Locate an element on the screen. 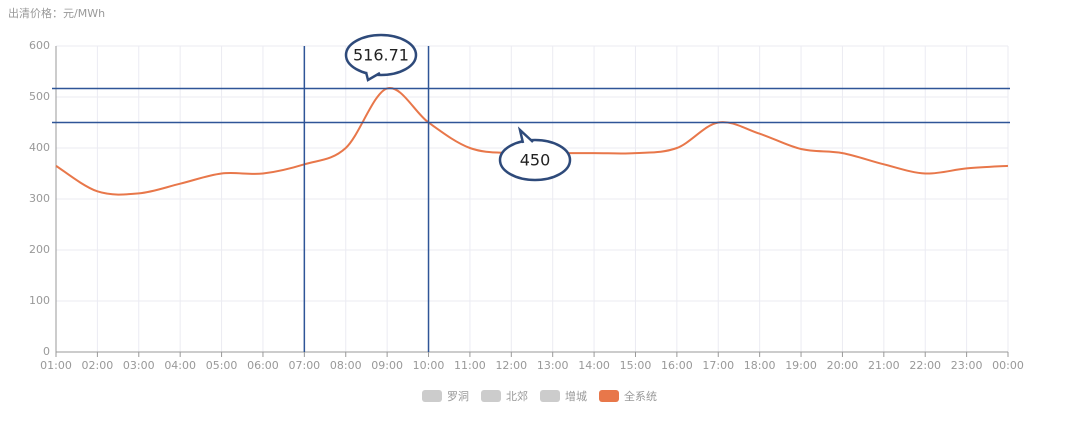 This screenshot has height=421, width=1080. x-tick-label: 14:00 is located at coordinates (594, 365).